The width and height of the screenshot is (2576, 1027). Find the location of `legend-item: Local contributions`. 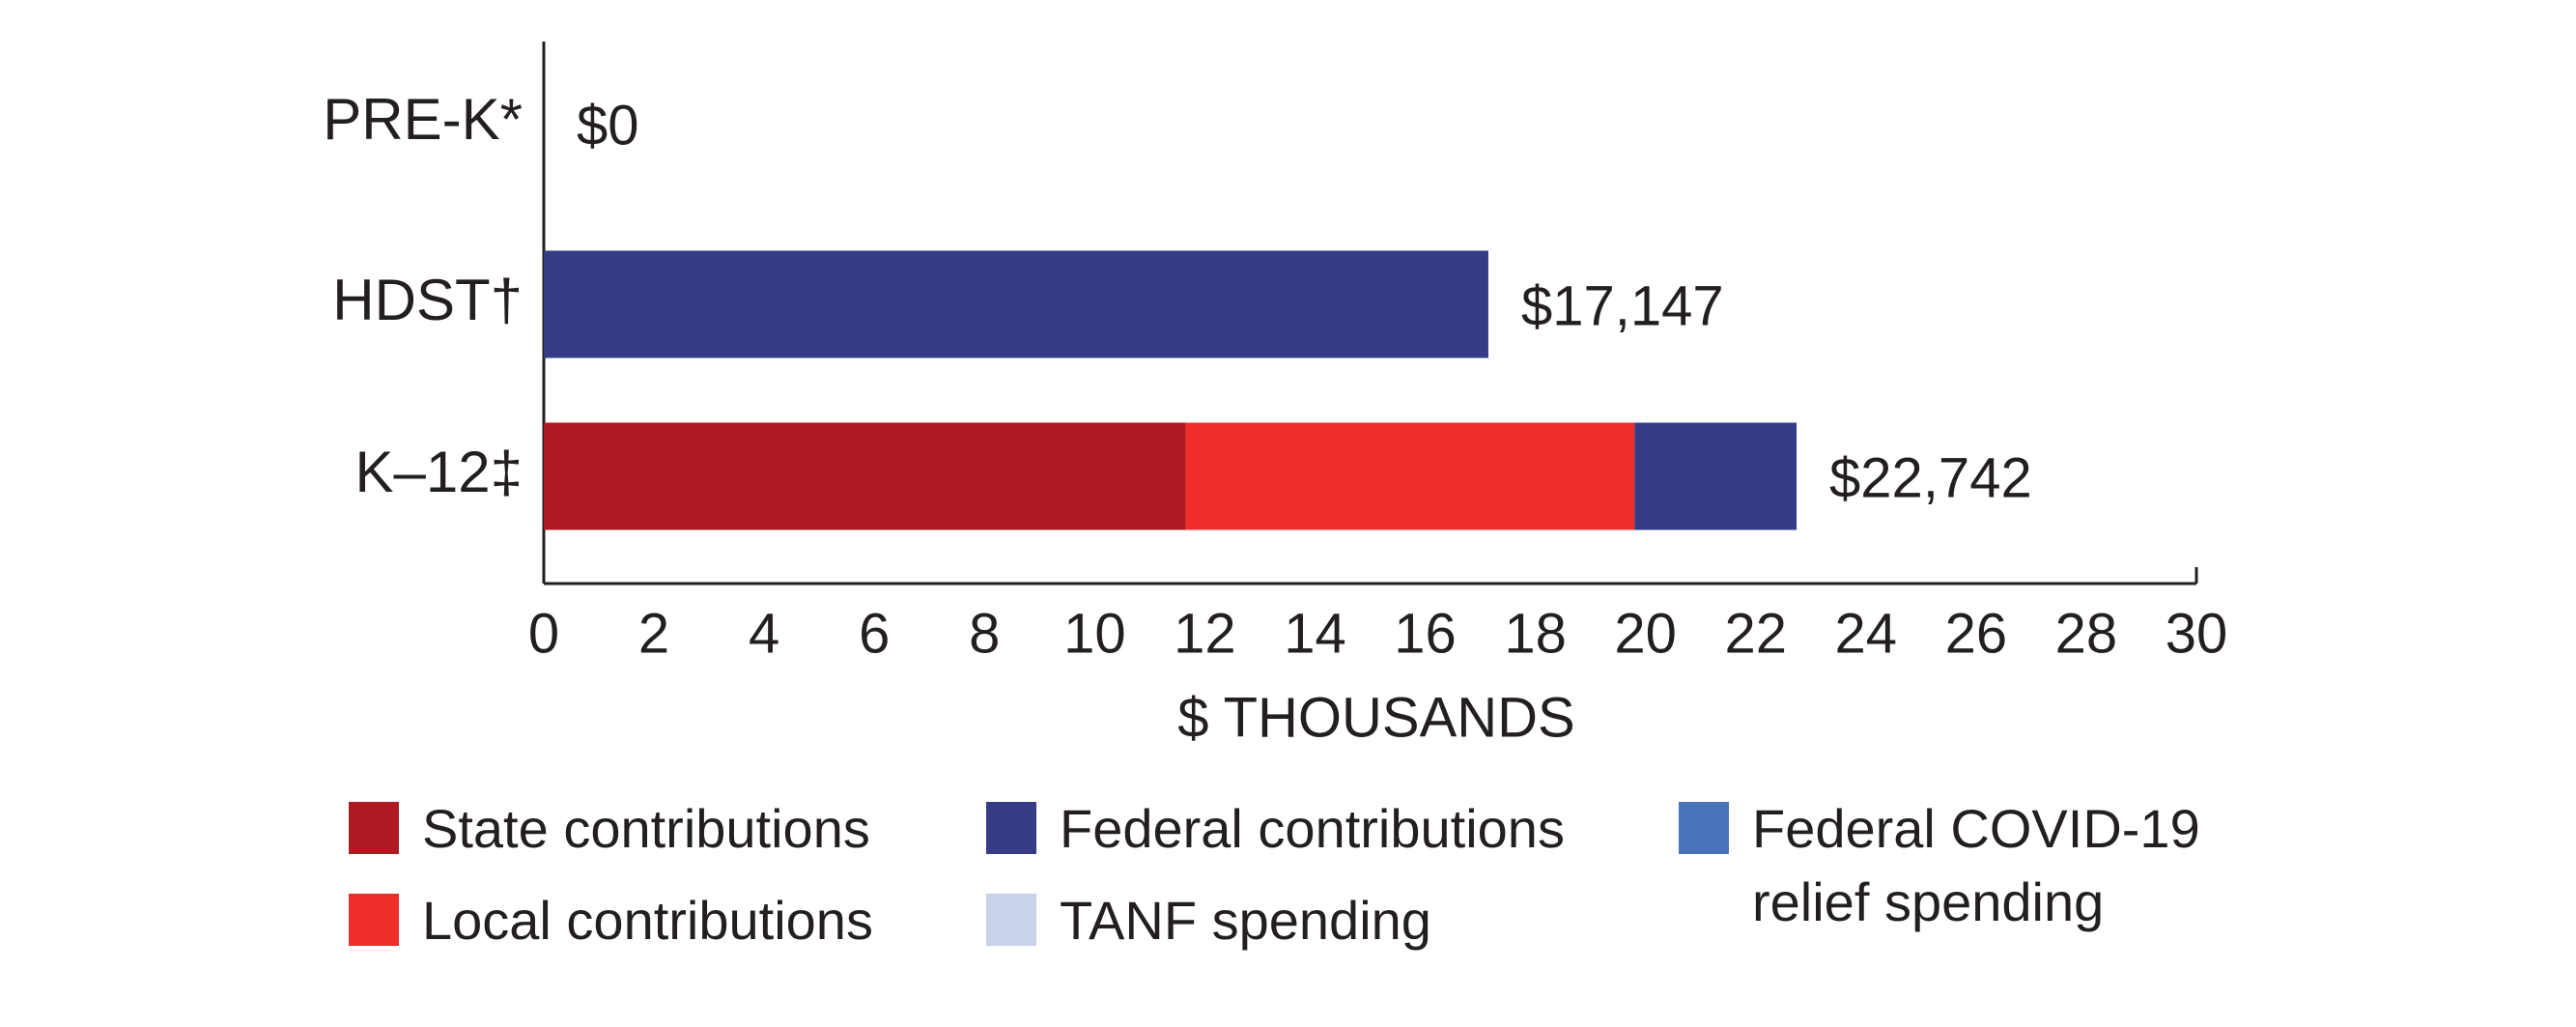

legend-item: Local contributions is located at coordinates (611, 920).